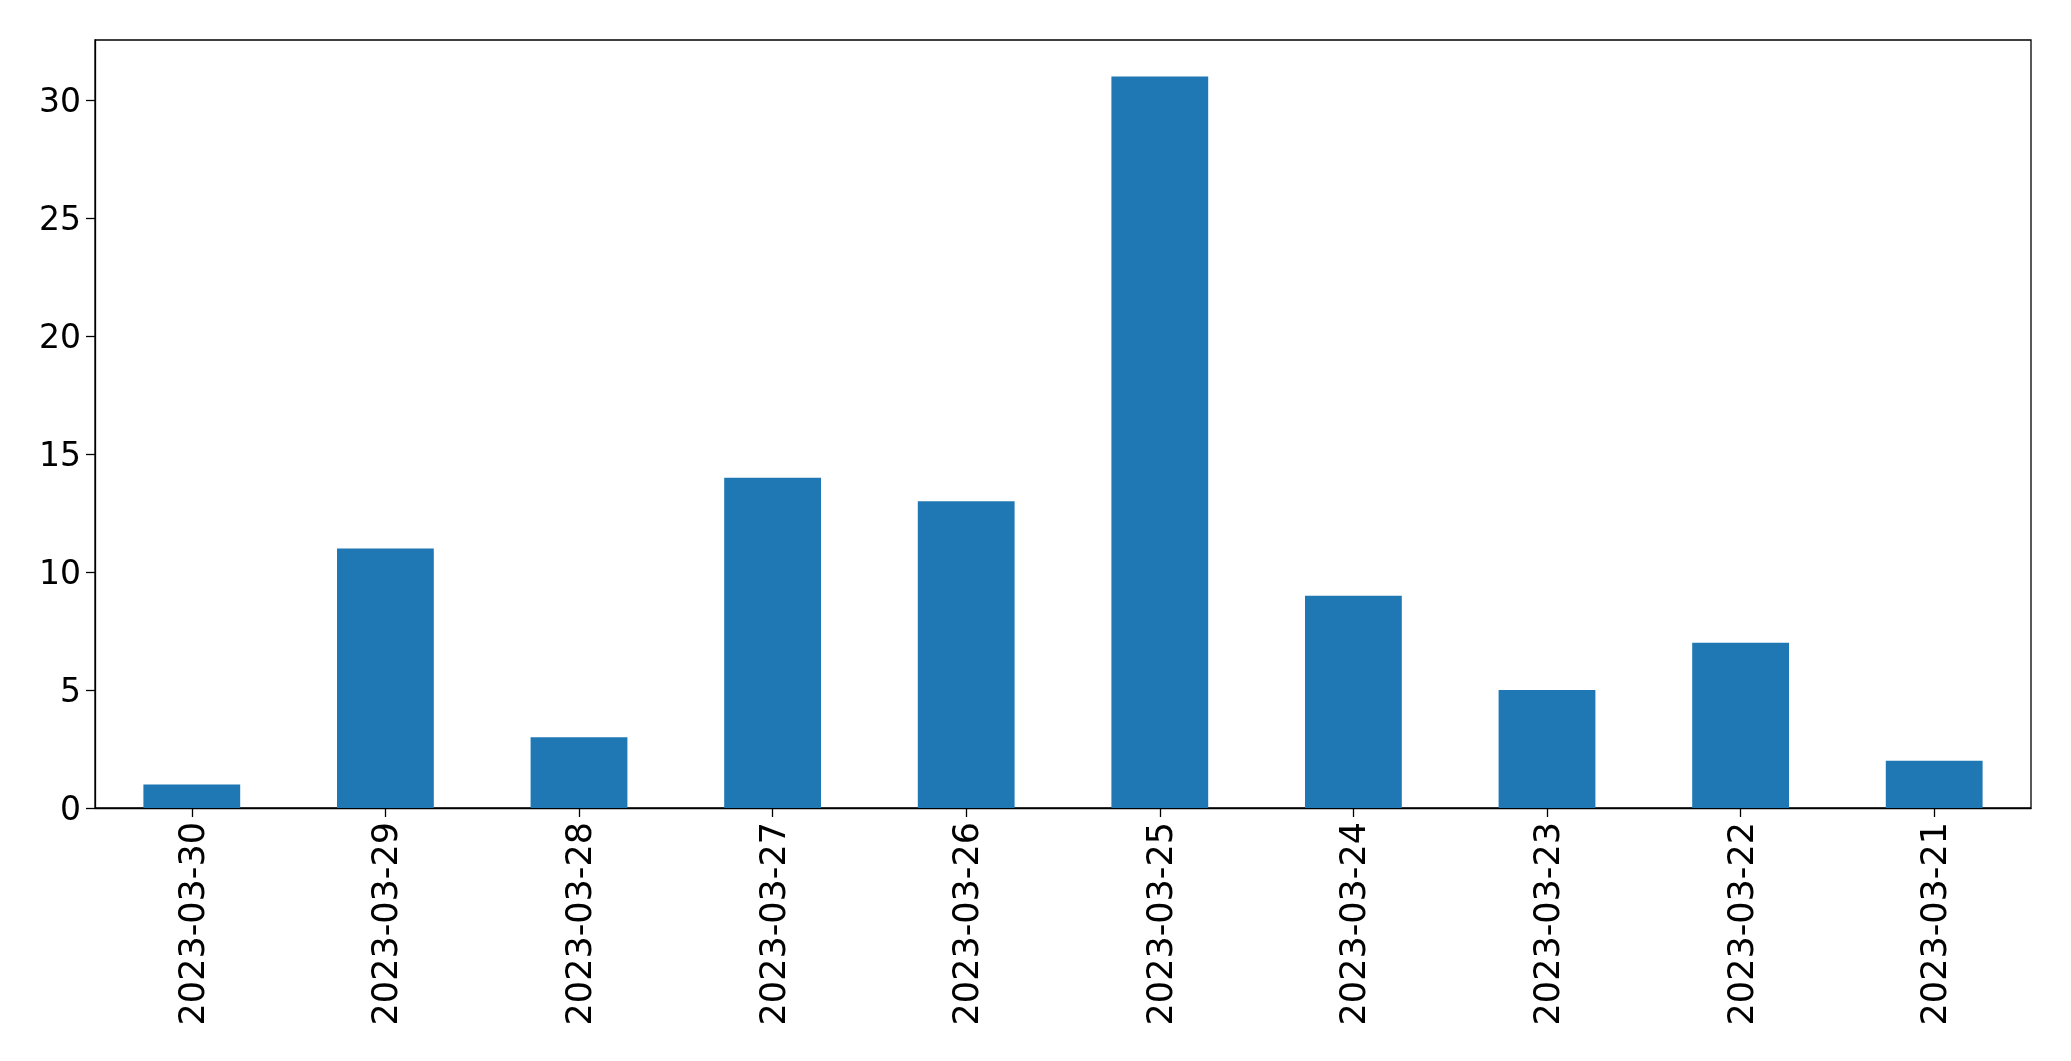 Image resolution: width=2071 pixels, height=1061 pixels. Describe the element at coordinates (70, 808) in the screenshot. I see `y-tick-label: 0` at that location.